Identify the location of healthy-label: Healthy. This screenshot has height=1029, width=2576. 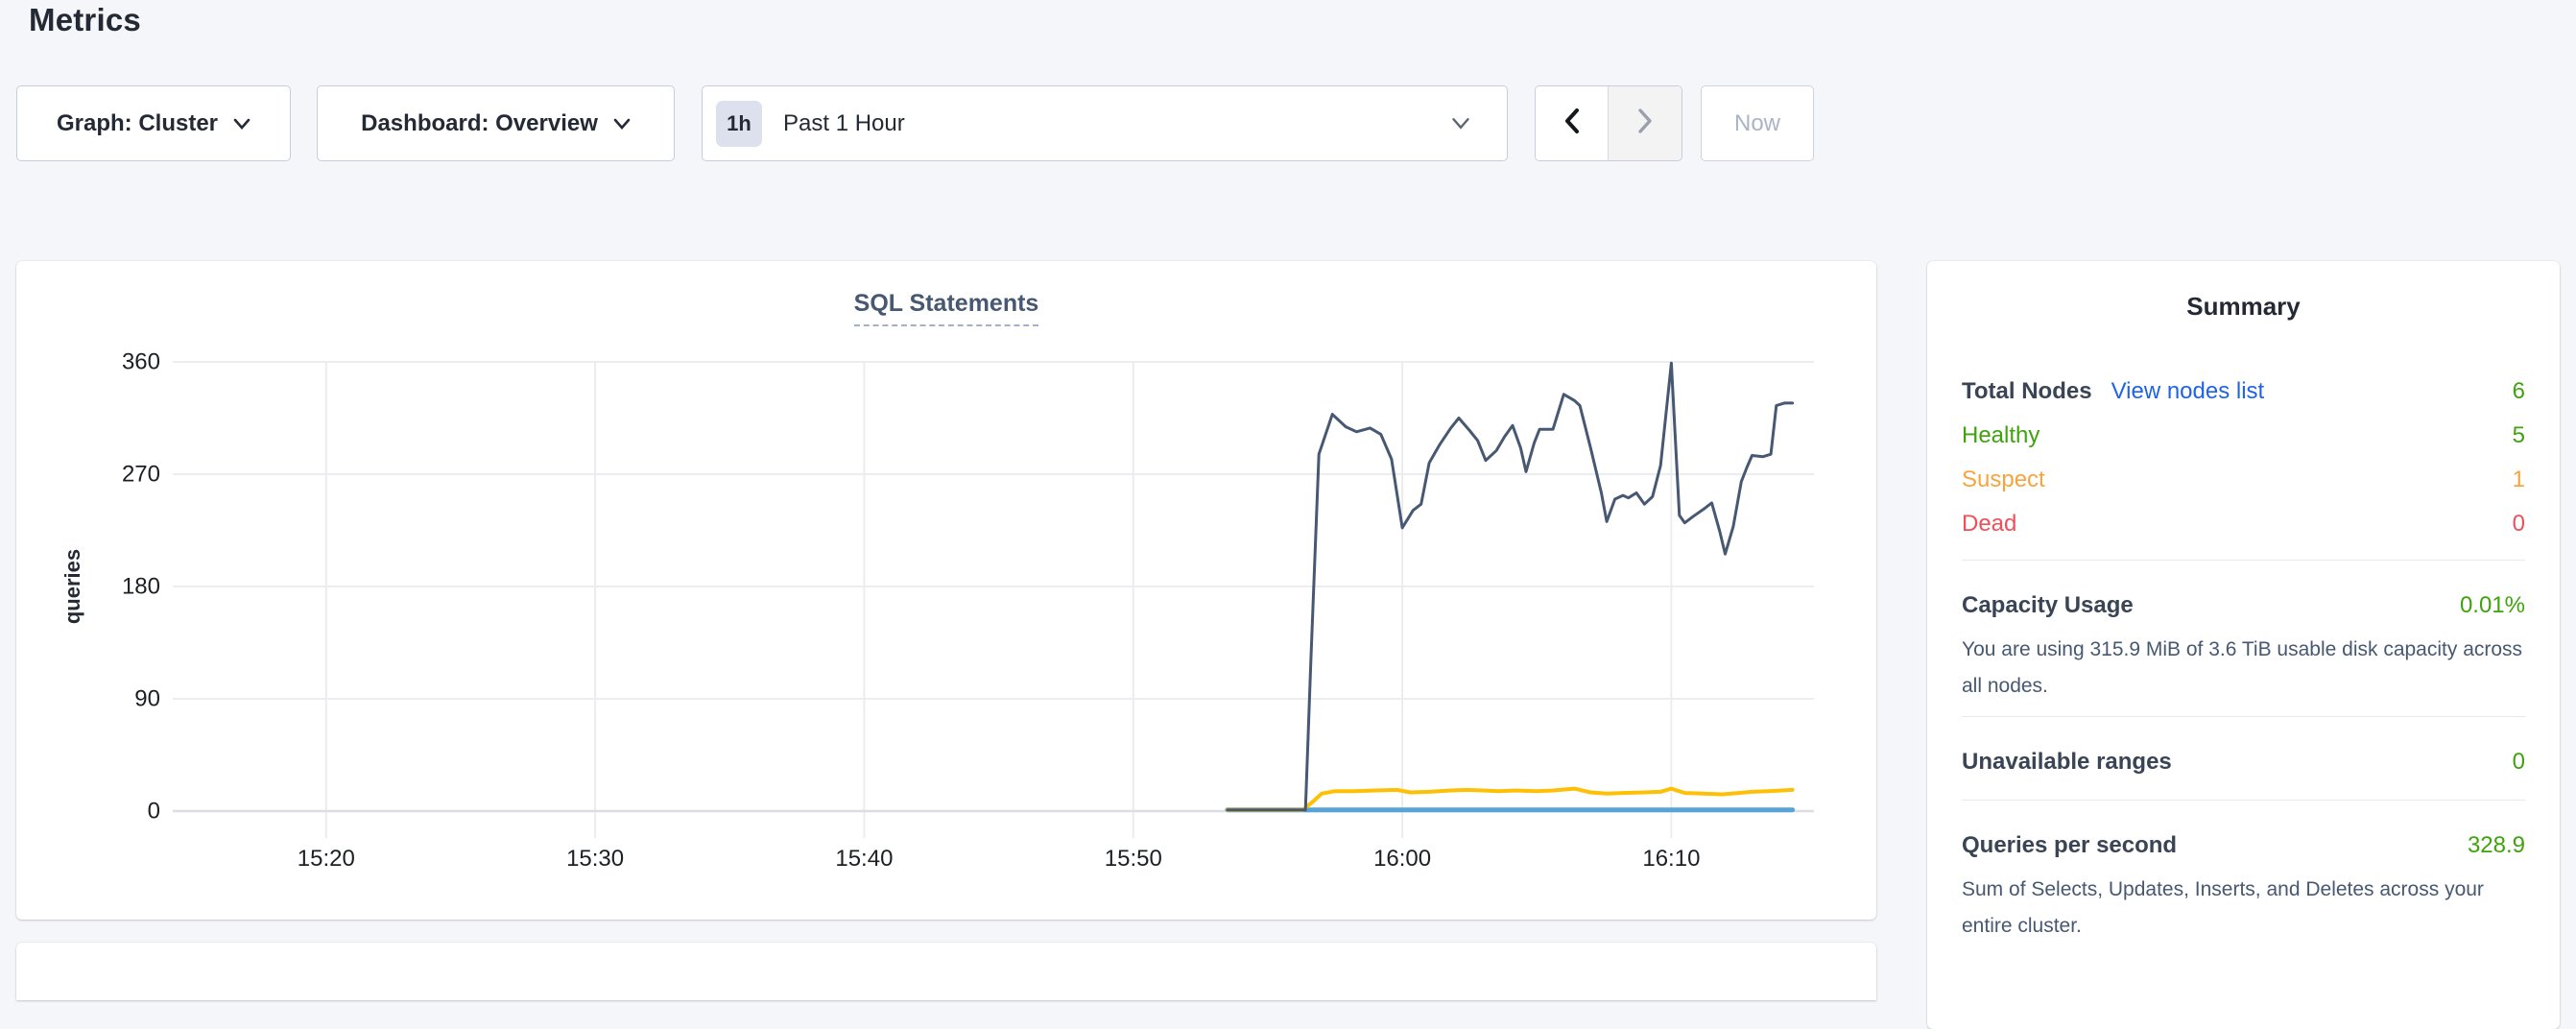
(2001, 435).